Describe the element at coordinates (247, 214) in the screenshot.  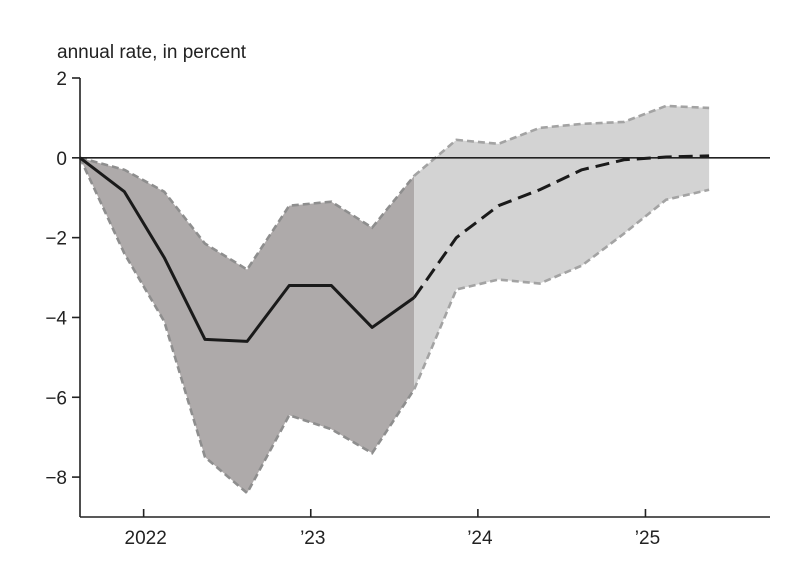
I see `band-1-upper-edge` at that location.